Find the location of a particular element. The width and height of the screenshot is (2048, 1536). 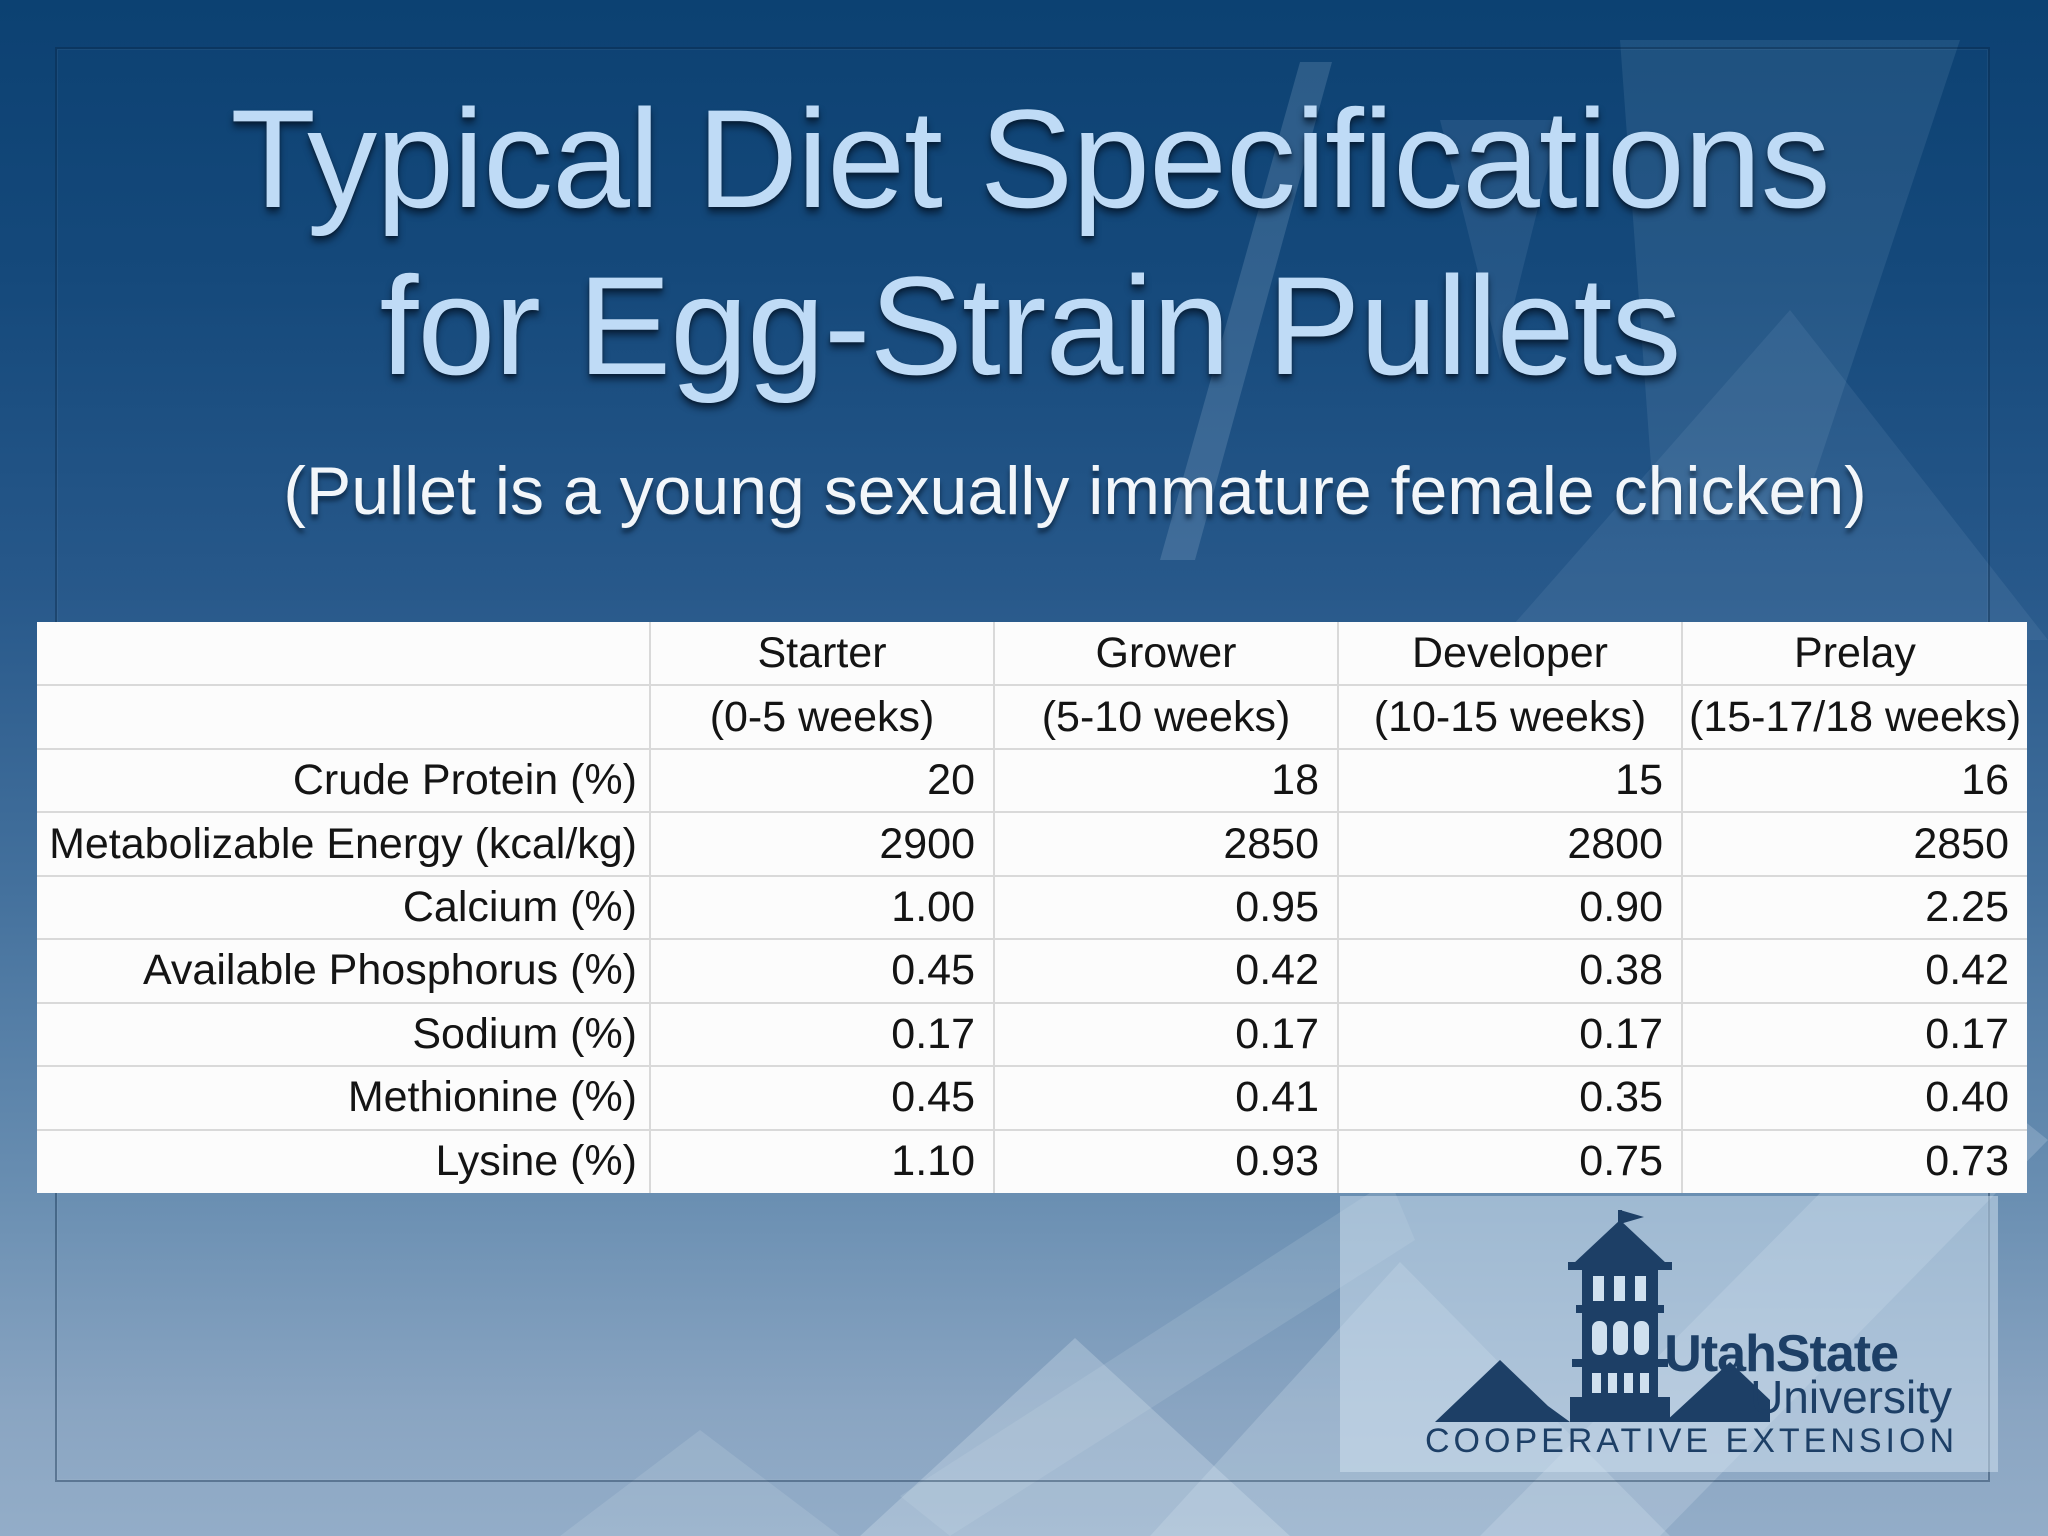

cell-value: 1.00 is located at coordinates (821, 907).